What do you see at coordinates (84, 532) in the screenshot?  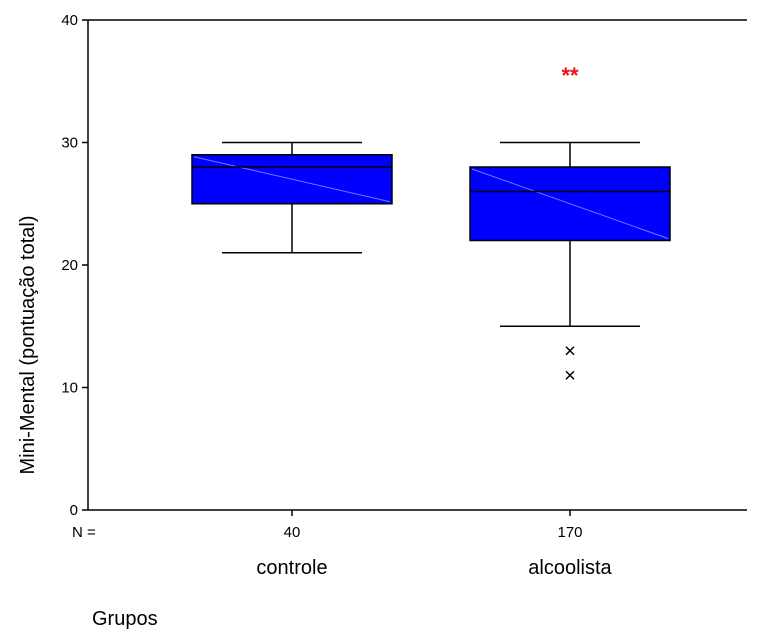 I see `n-prefix-label: N =` at bounding box center [84, 532].